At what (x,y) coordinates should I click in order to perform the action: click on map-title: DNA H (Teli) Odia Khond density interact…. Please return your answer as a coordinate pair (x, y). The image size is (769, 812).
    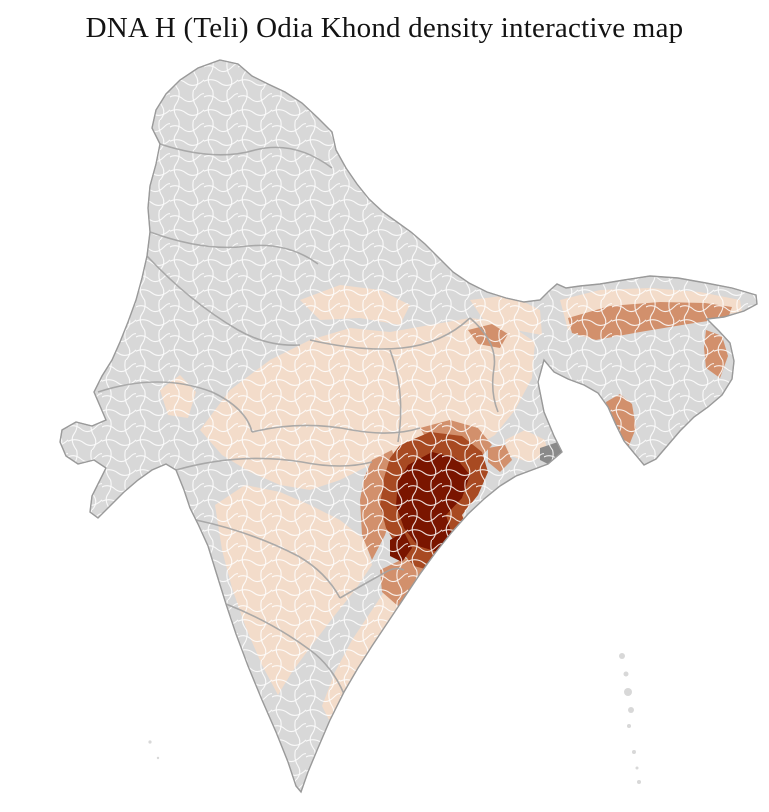
    Looking at the image, I should click on (384, 28).